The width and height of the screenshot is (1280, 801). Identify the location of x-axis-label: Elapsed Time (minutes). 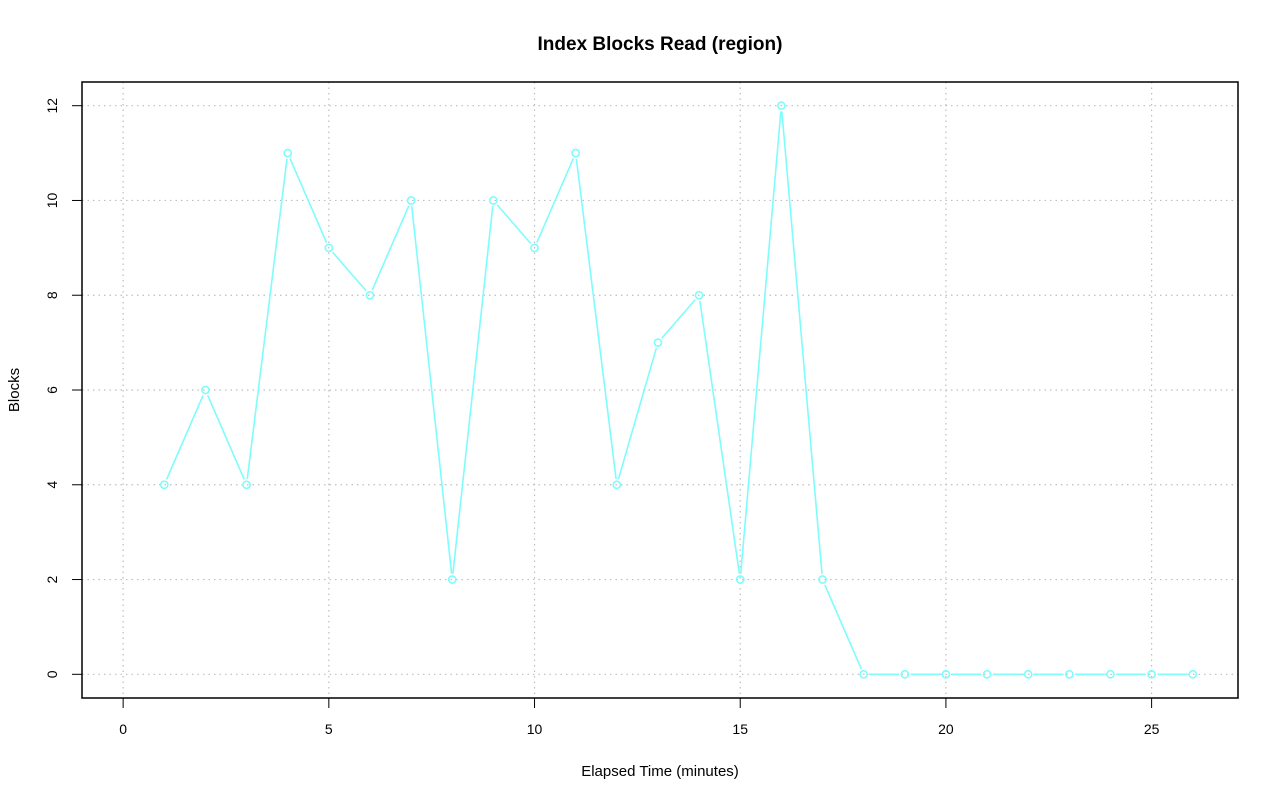
(660, 771).